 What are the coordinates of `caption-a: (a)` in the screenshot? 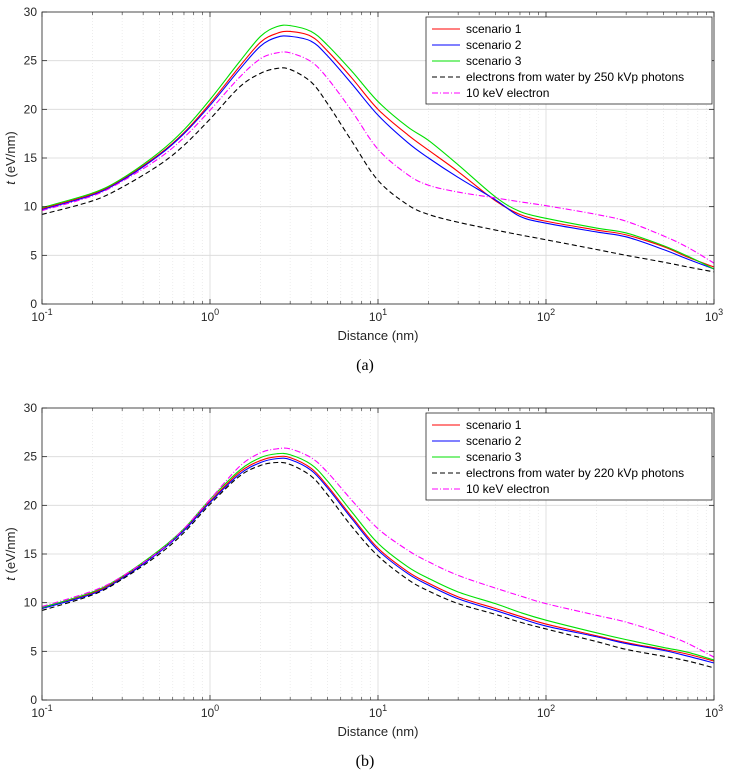 It's located at (365, 365).